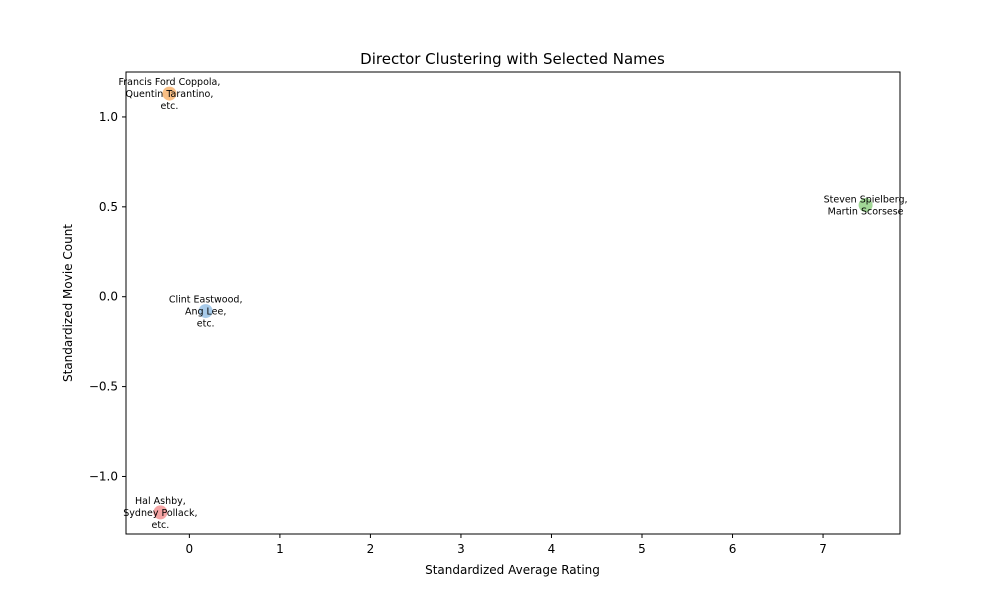  I want to click on y-tick-label: 0.0, so click(108, 297).